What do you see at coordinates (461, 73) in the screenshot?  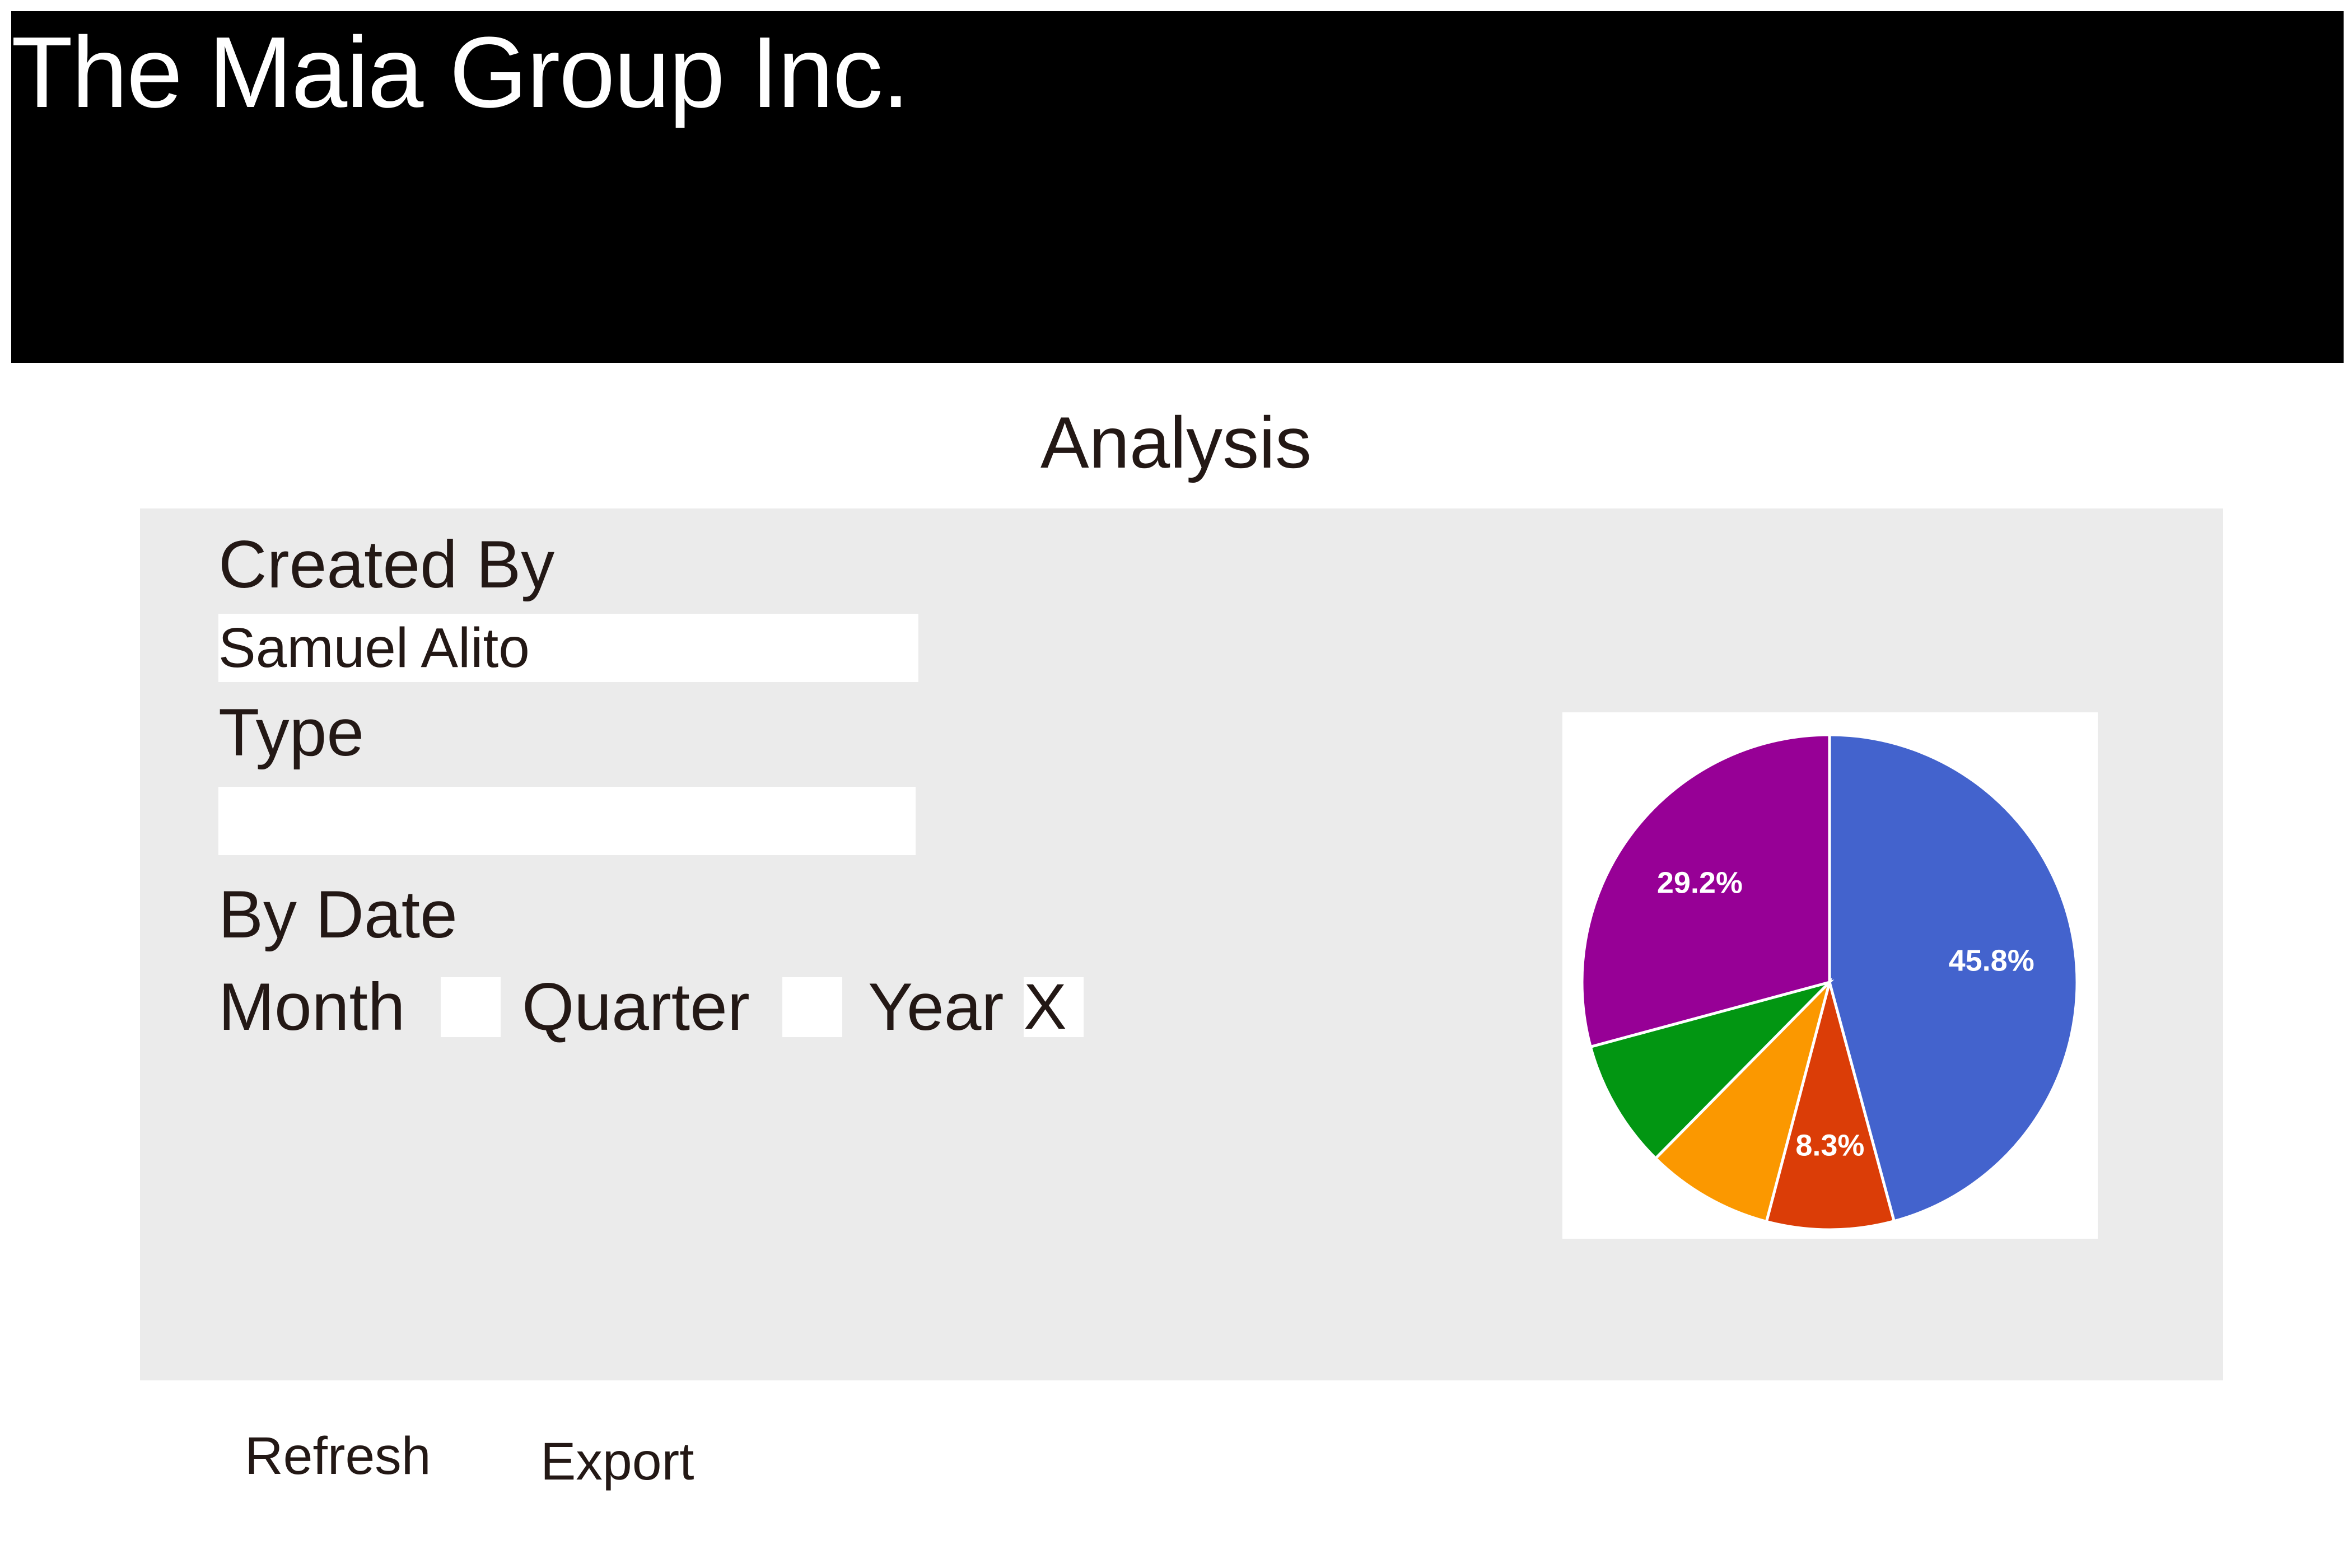 I see `company-name: The Maia Group Inc.` at bounding box center [461, 73].